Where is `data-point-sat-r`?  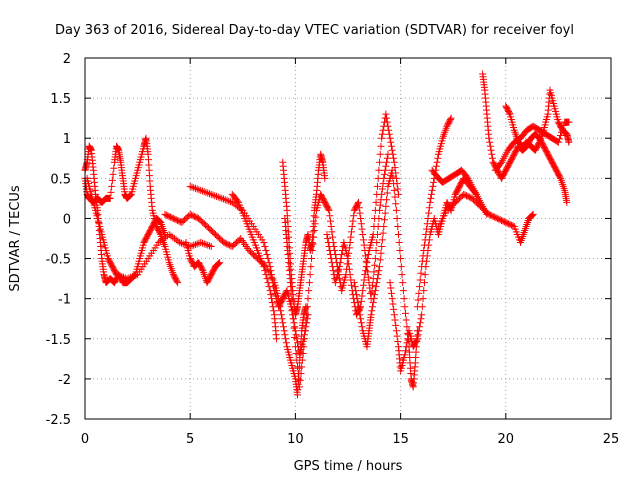
data-point-sat-r is located at coordinates (563, 129).